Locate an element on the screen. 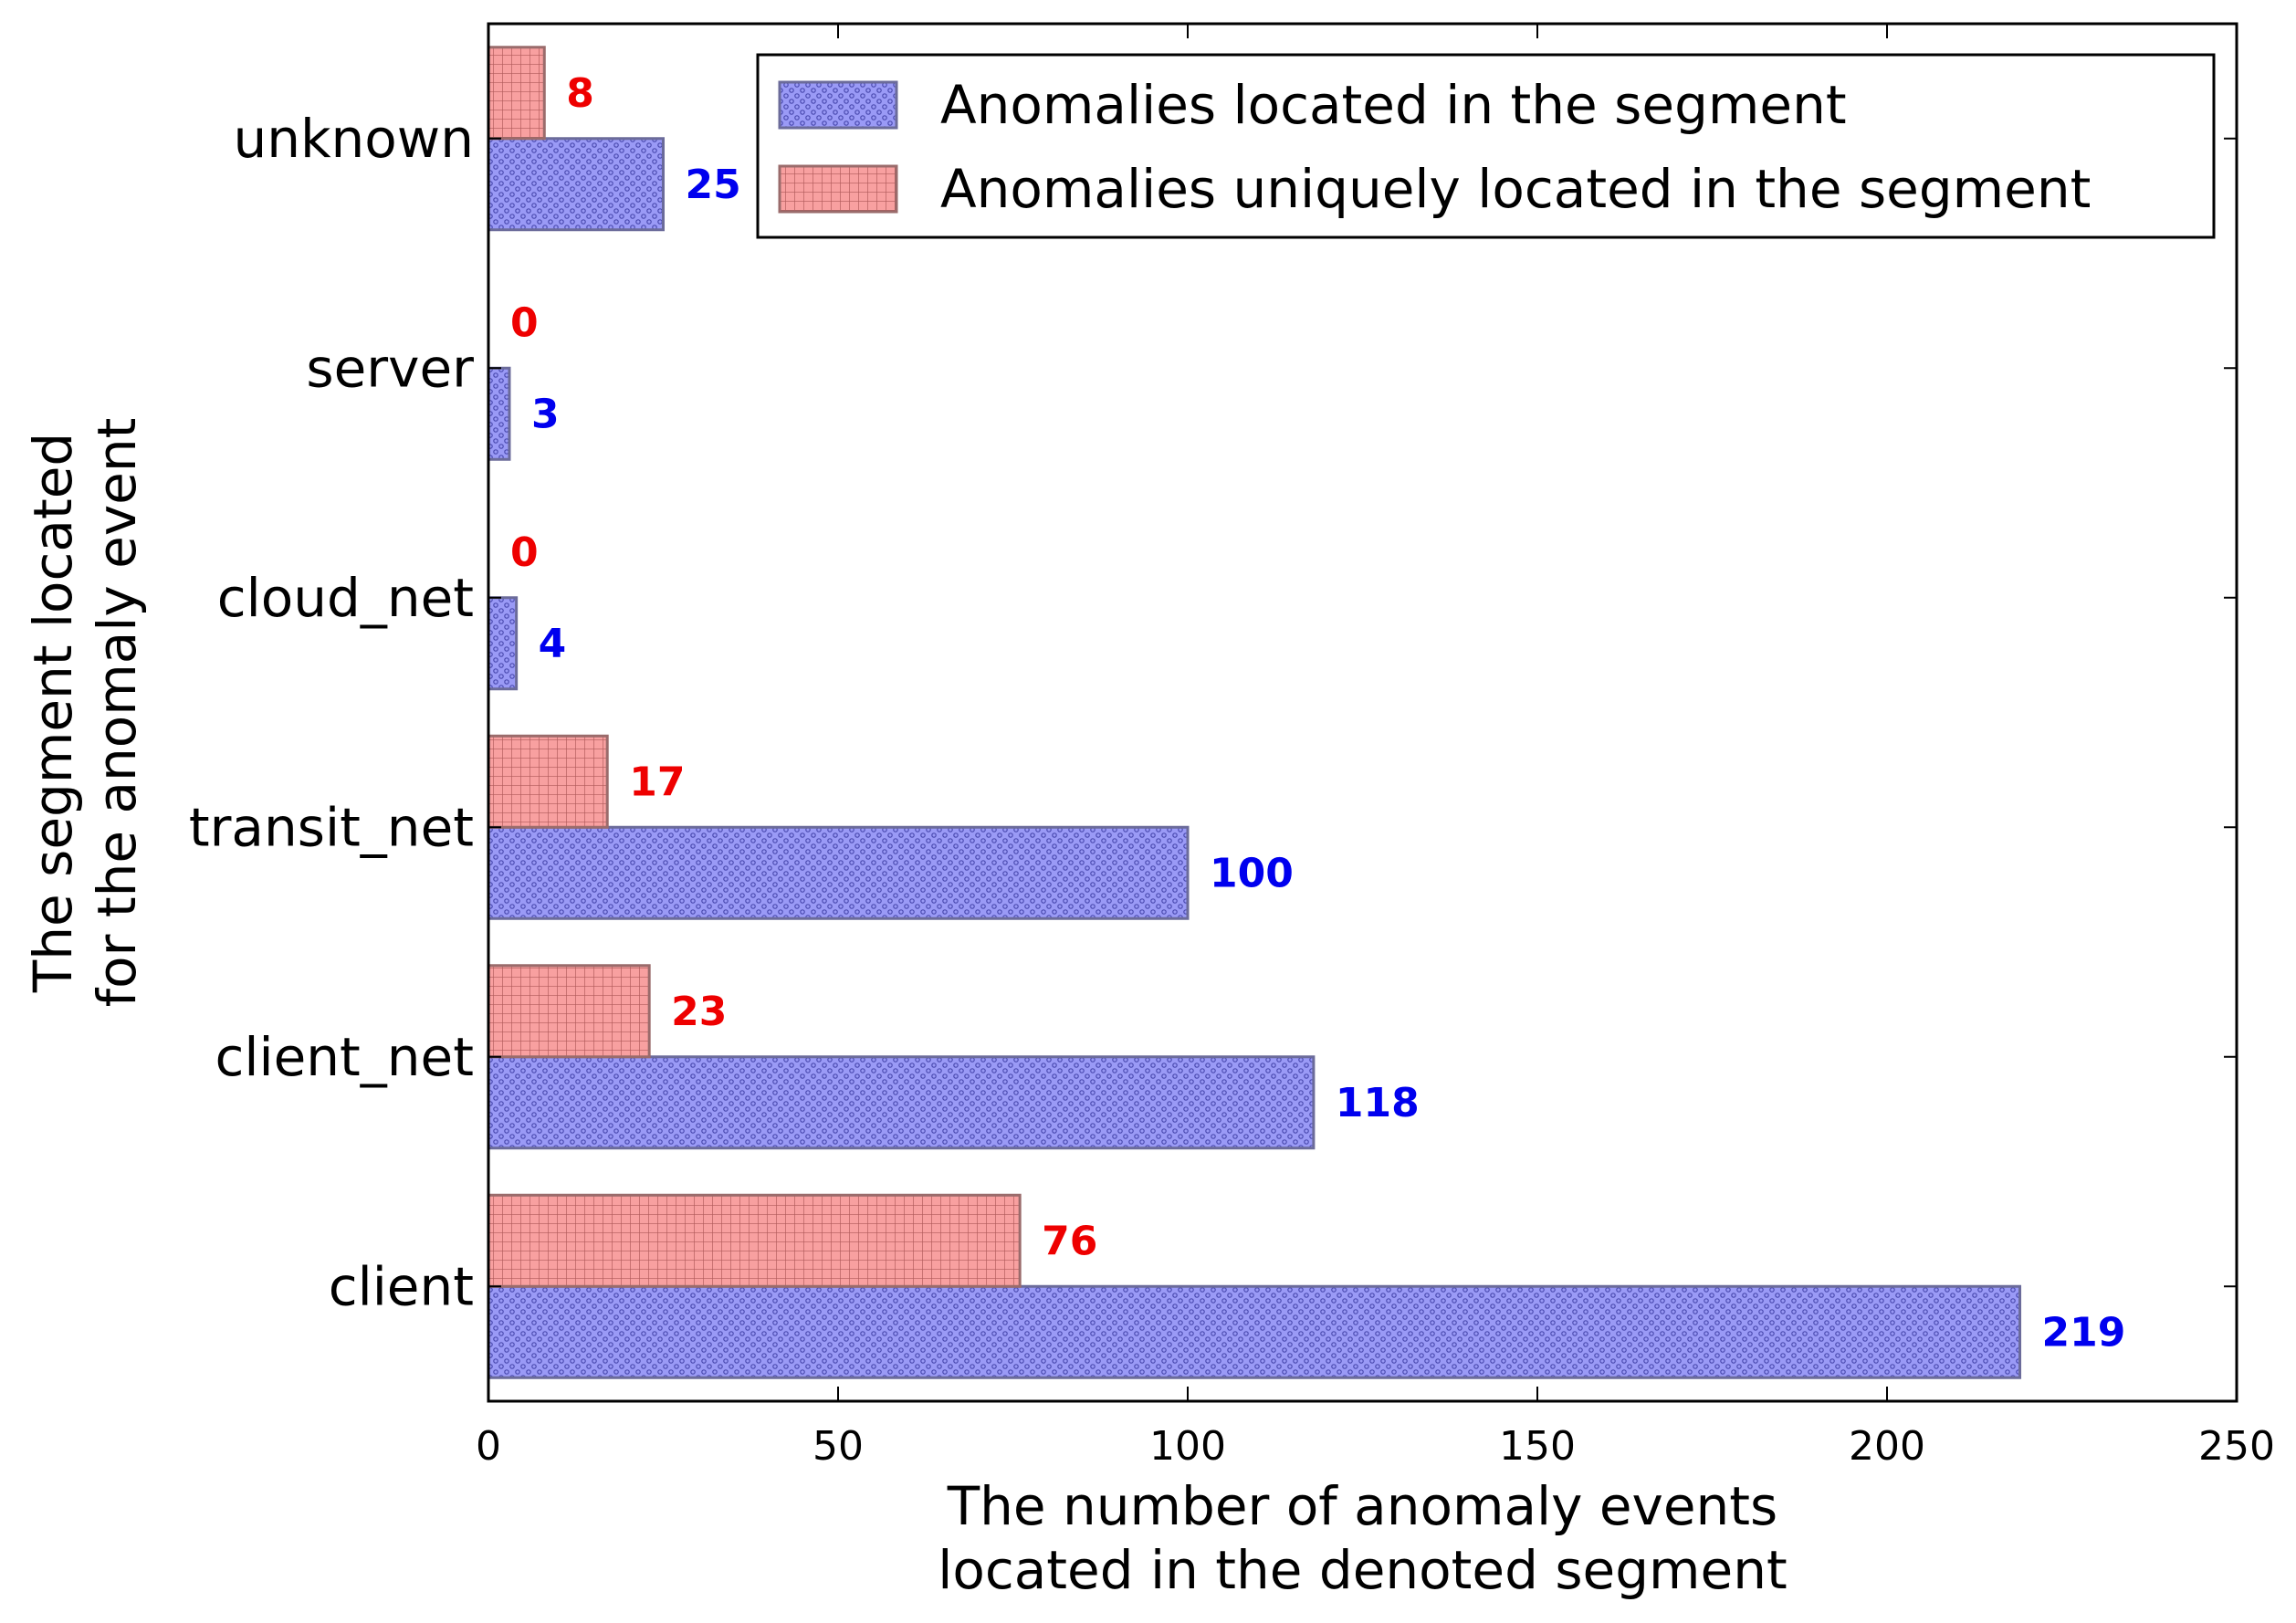  x-tick-label-100: 100 is located at coordinates (1187, 1446).